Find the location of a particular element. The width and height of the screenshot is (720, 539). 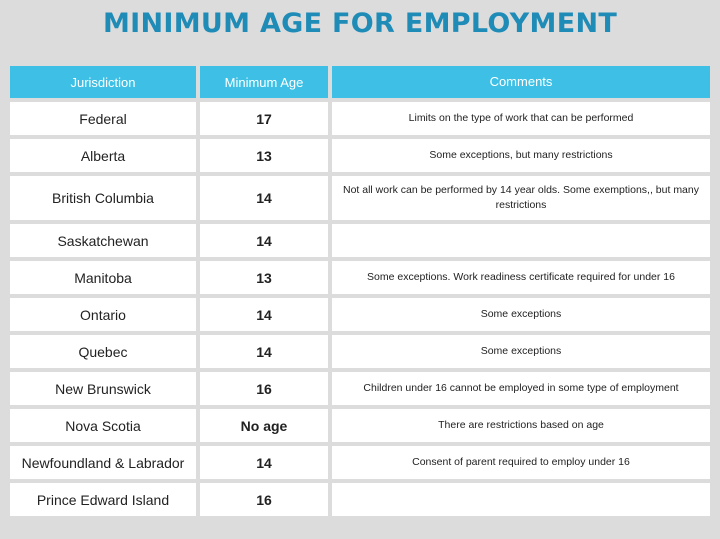

table-header: Jurisdiction Minimum Age Comments is located at coordinates (360, 82).